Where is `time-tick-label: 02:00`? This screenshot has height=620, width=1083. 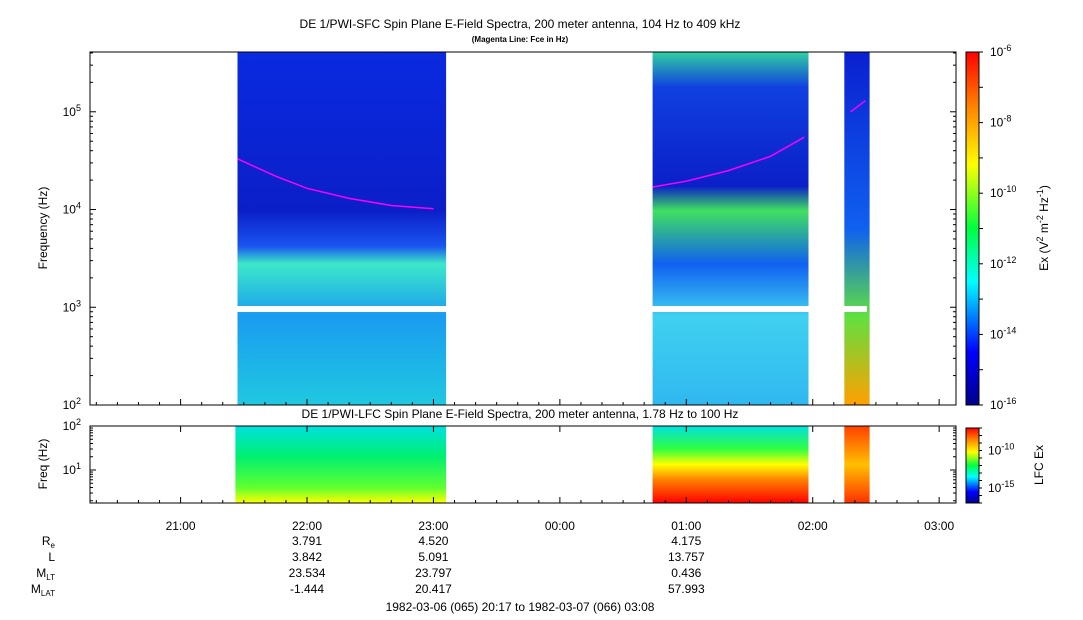 time-tick-label: 02:00 is located at coordinates (813, 526).